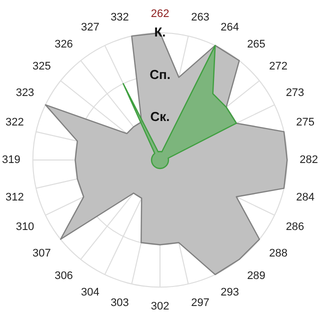 This screenshot has width=320, height=320. What do you see at coordinates (14, 198) in the screenshot?
I see `spoke-label: 312` at bounding box center [14, 198].